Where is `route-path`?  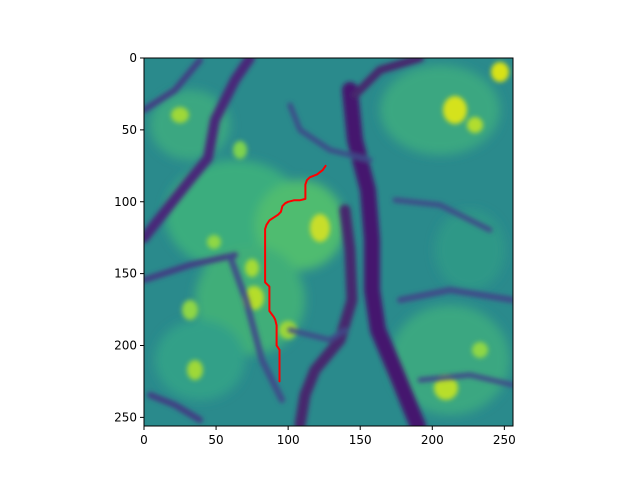 route-path is located at coordinates (295, 273).